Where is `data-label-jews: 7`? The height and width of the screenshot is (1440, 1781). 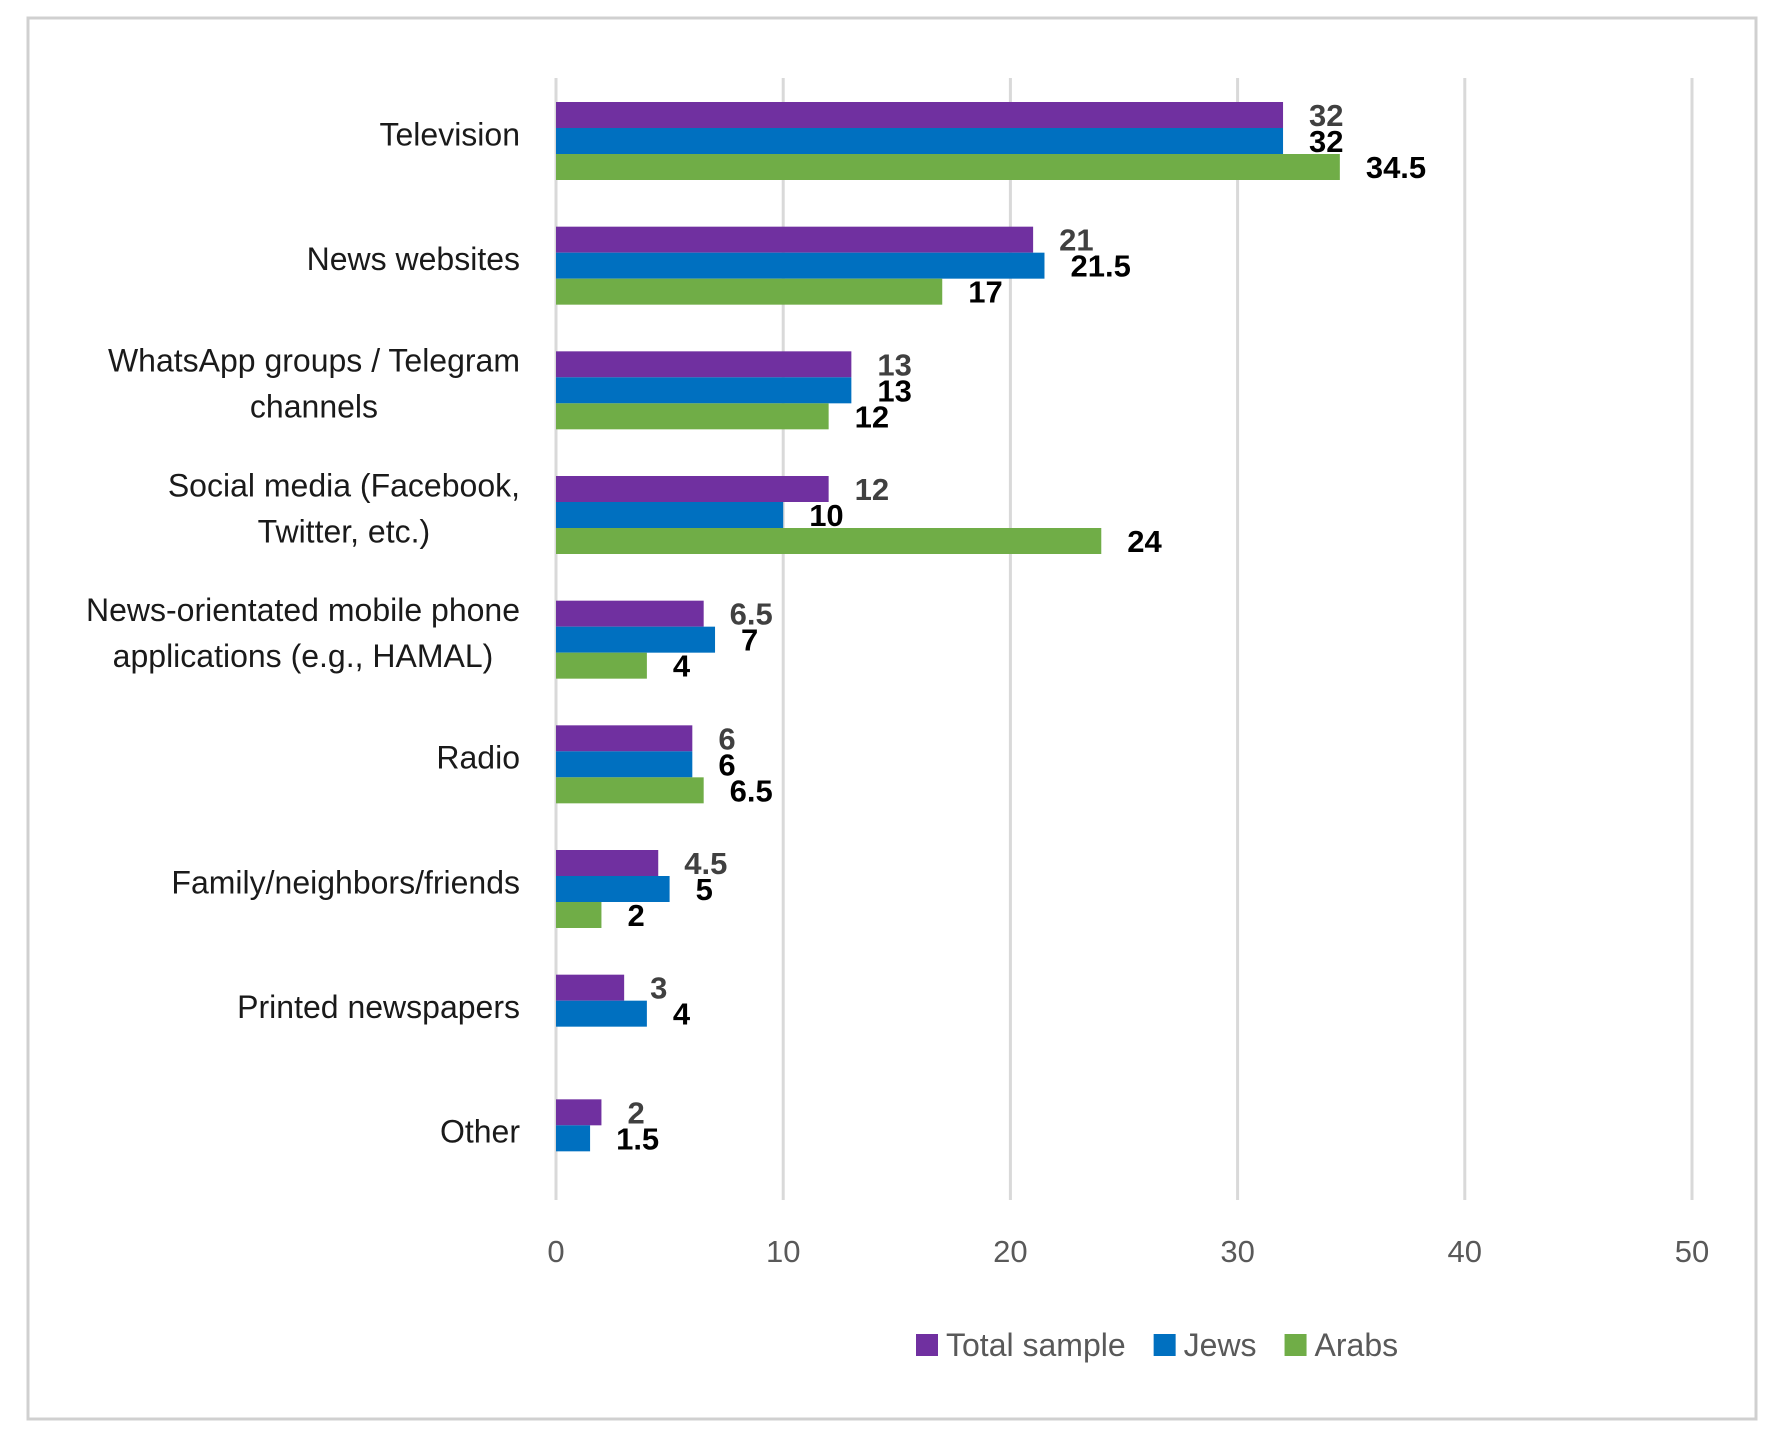
data-label-jews: 7 is located at coordinates (749, 640).